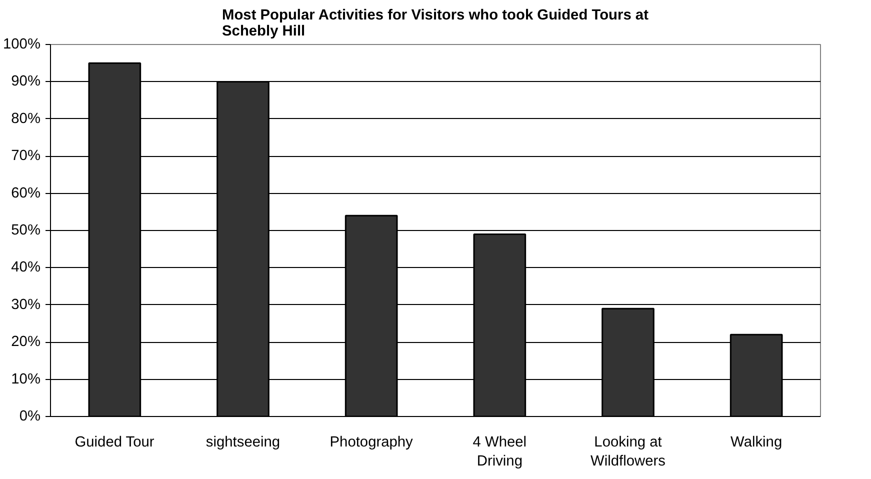 The width and height of the screenshot is (871, 479). I want to click on y-tick-label: 90%, so click(26, 82).